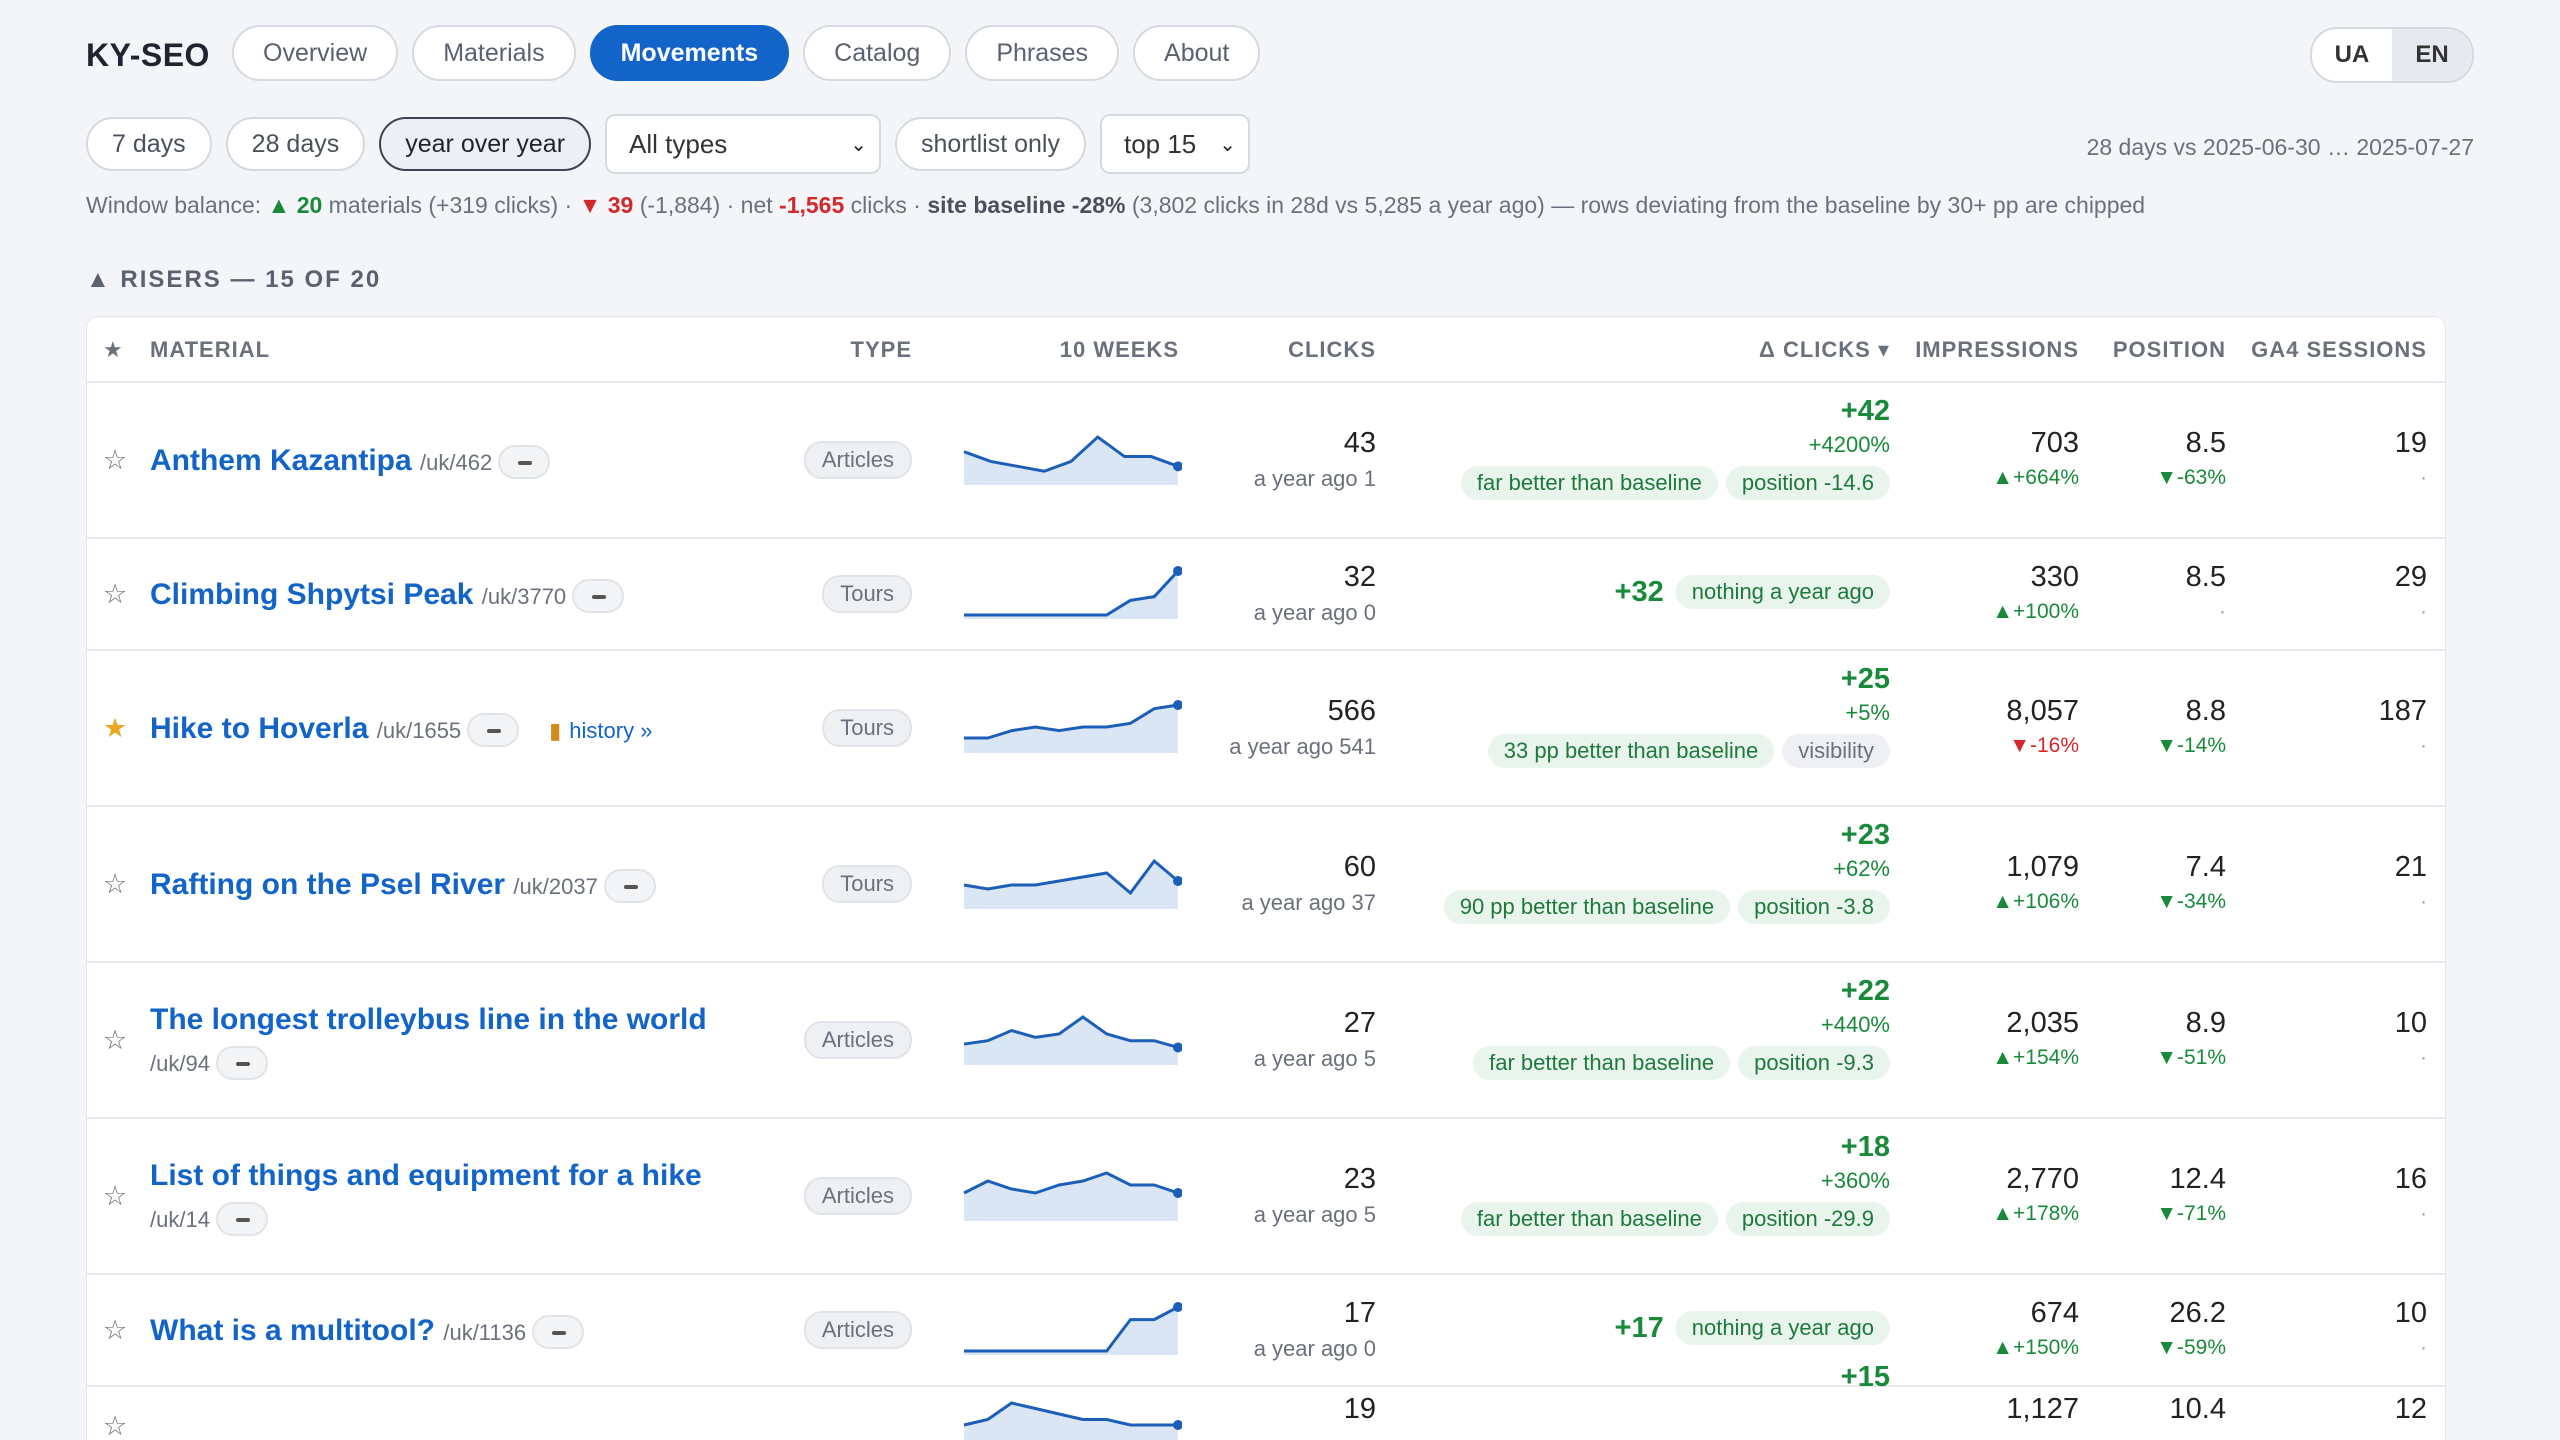 Image resolution: width=2560 pixels, height=1440 pixels. I want to click on impressions-change: ▲+106%, so click(2035, 901).